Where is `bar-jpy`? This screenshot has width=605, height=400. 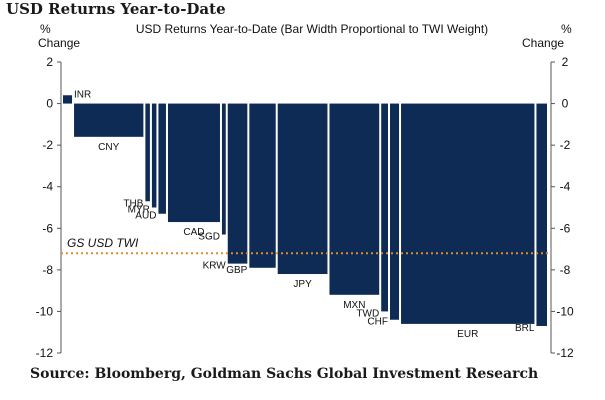 bar-jpy is located at coordinates (302, 189).